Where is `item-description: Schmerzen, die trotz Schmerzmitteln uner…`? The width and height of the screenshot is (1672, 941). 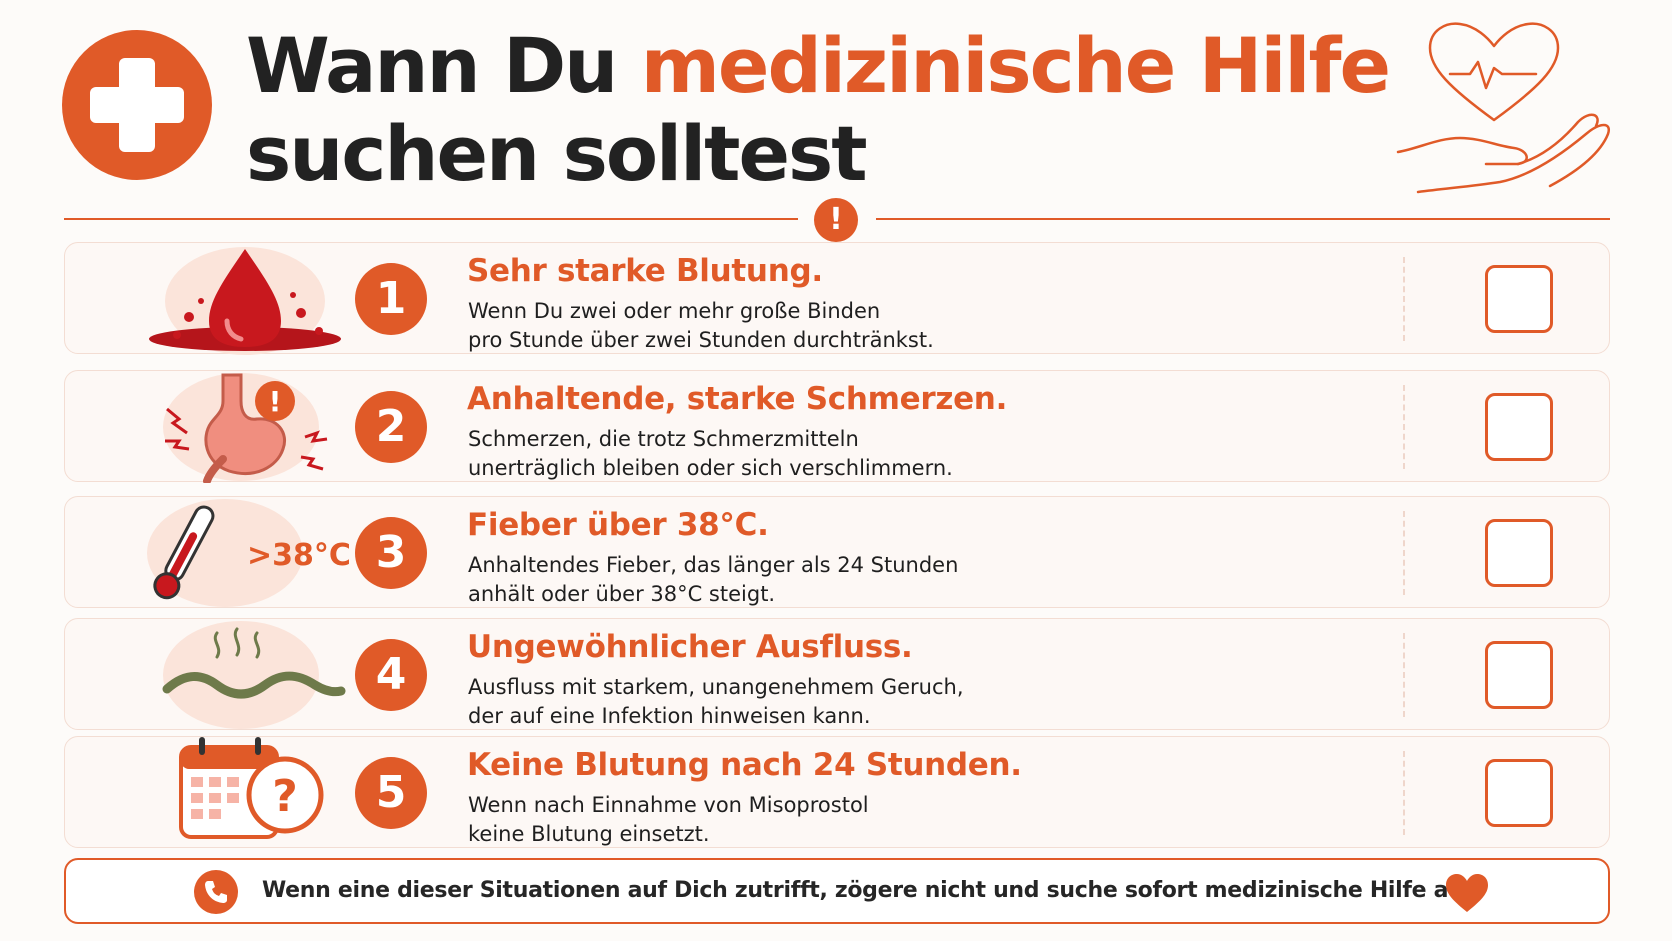
item-description: Schmerzen, die trotz Schmerzmitteln uner… is located at coordinates (818, 454).